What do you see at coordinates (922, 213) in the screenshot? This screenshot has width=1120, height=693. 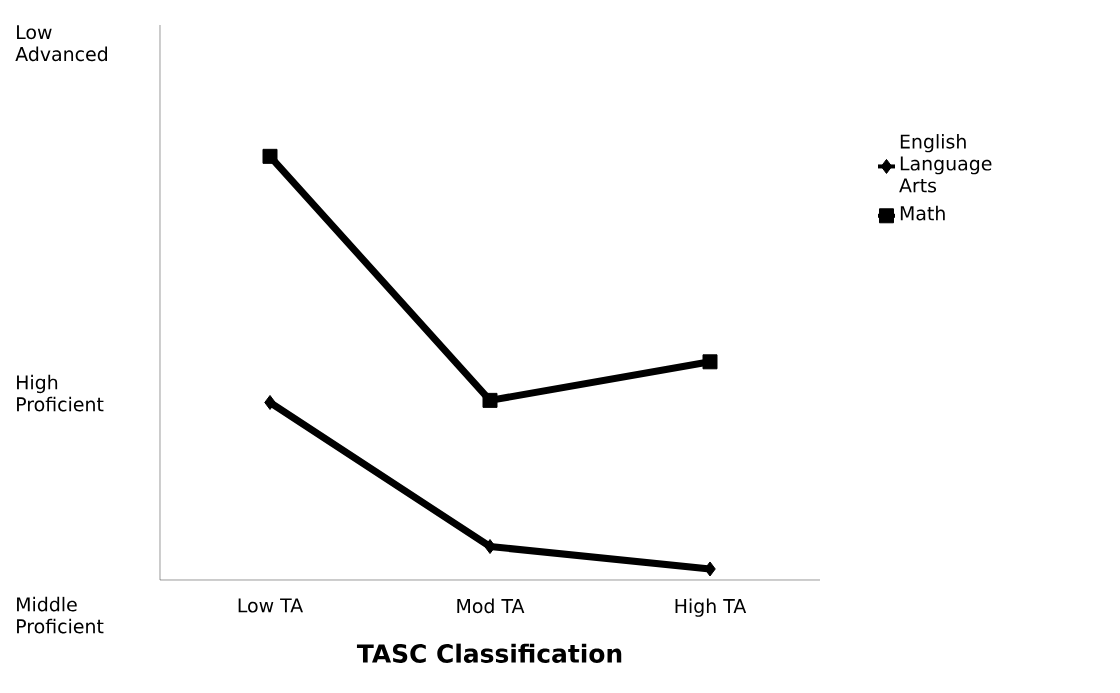 I see `legend-label: Math` at bounding box center [922, 213].